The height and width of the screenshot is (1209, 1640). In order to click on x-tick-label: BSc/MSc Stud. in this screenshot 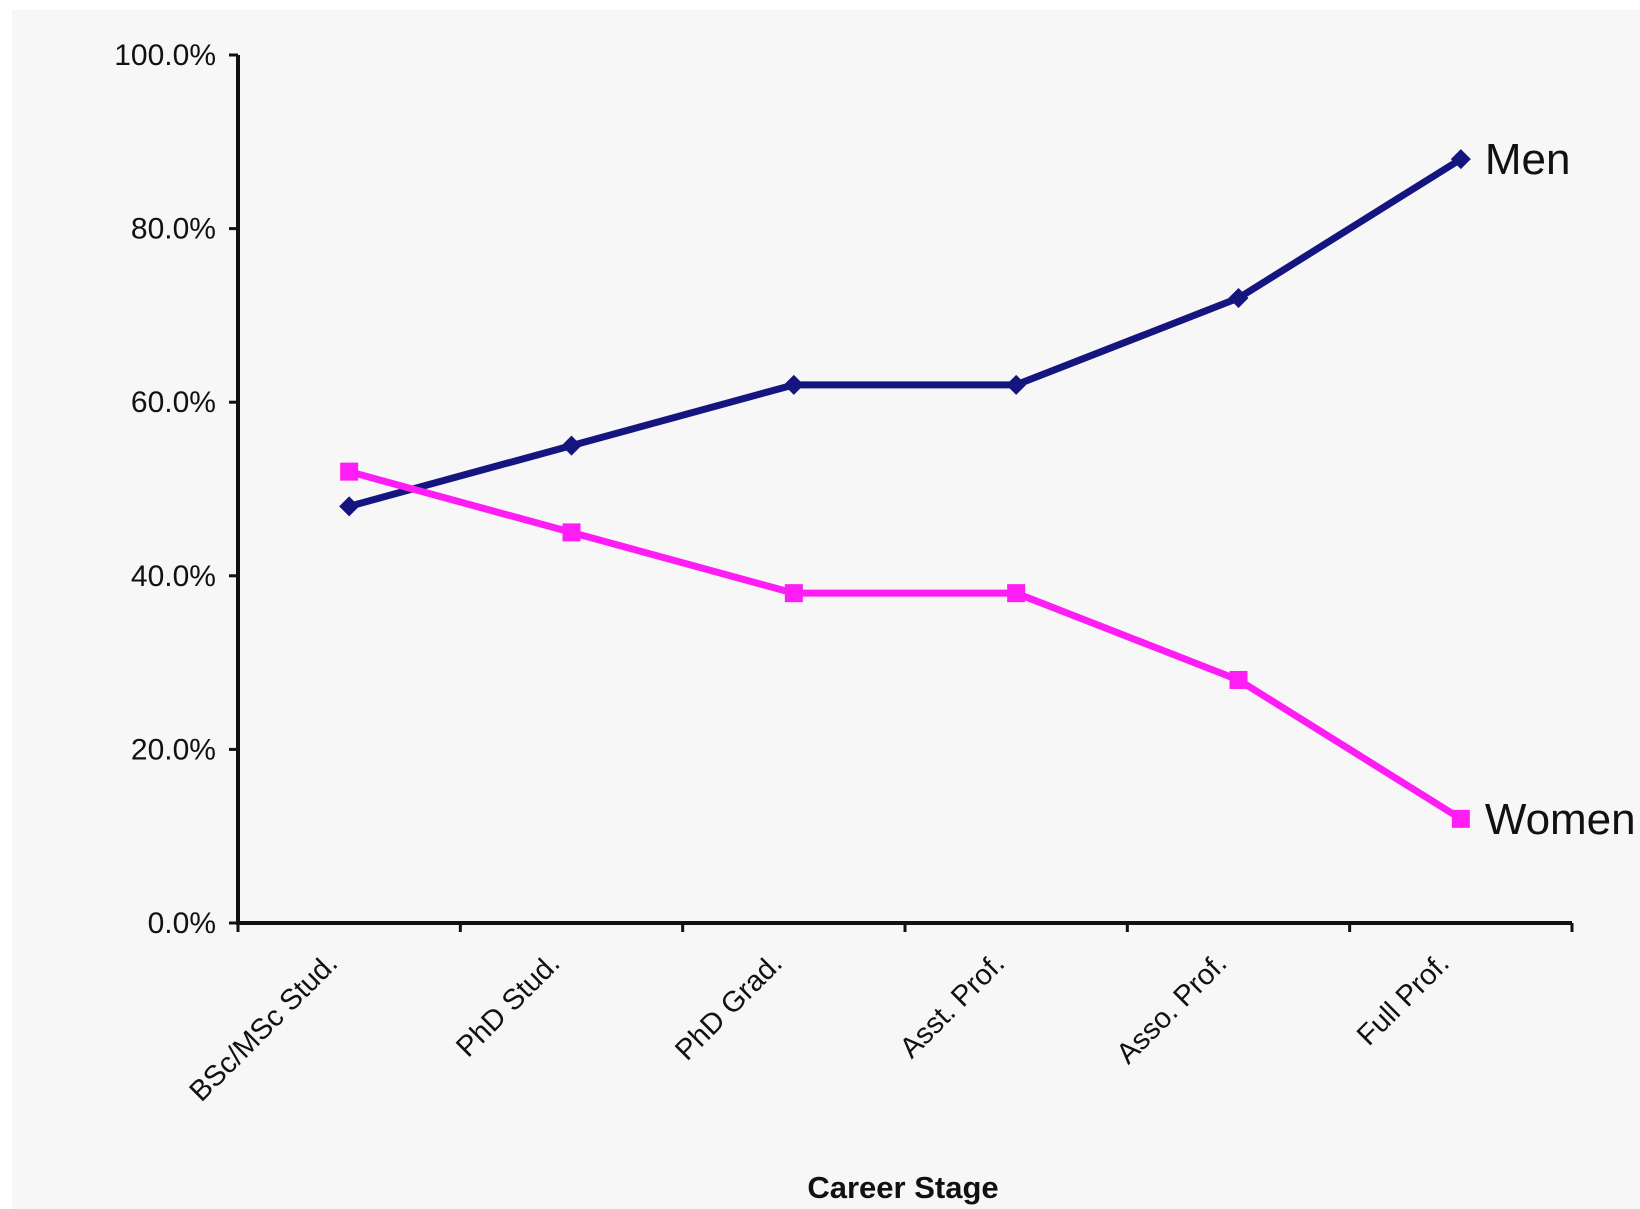, I will do `click(264, 1027)`.